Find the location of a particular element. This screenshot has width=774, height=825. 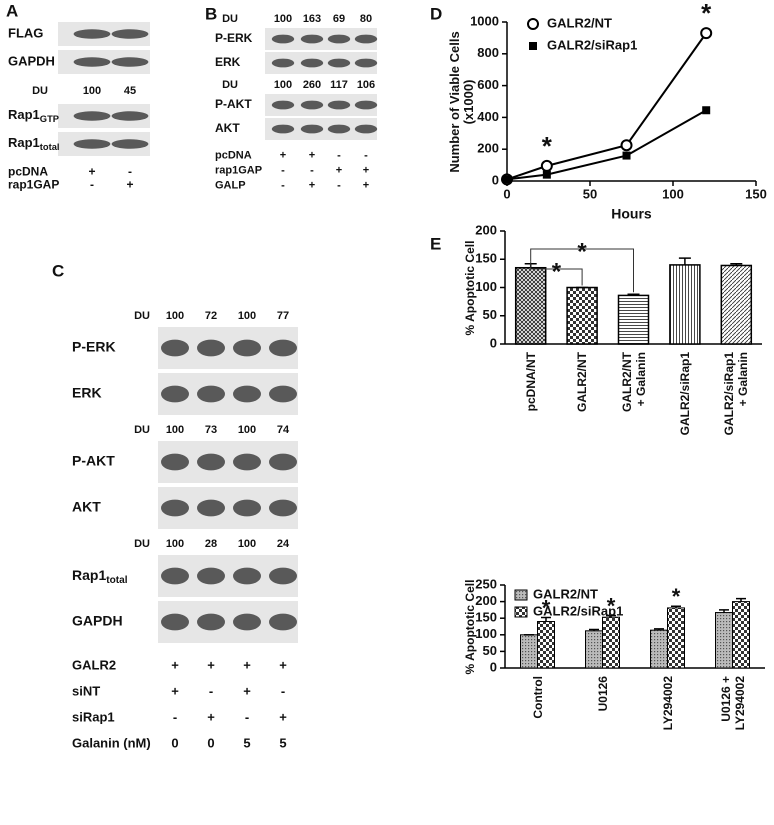

blot-label: P-AKT is located at coordinates (93, 461).